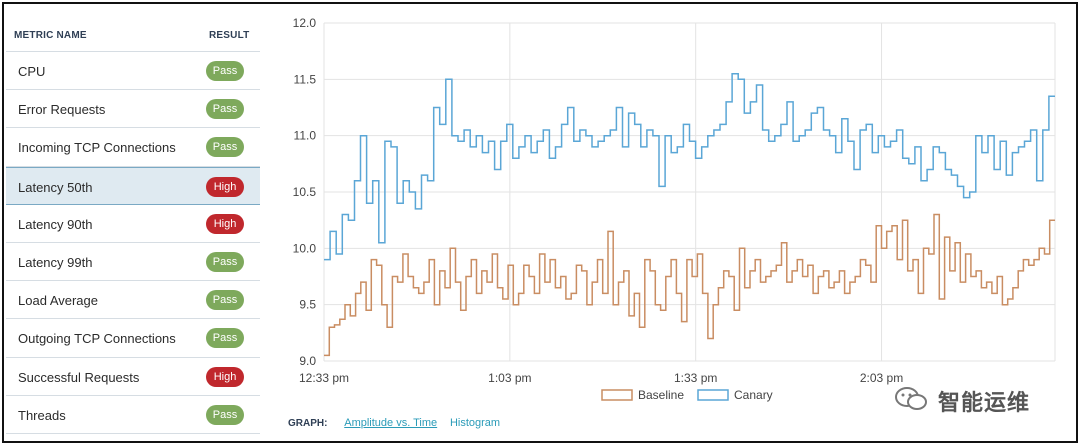 The image size is (1080, 445). Describe the element at coordinates (42, 415) in the screenshot. I see `metric-name: Threads` at that location.